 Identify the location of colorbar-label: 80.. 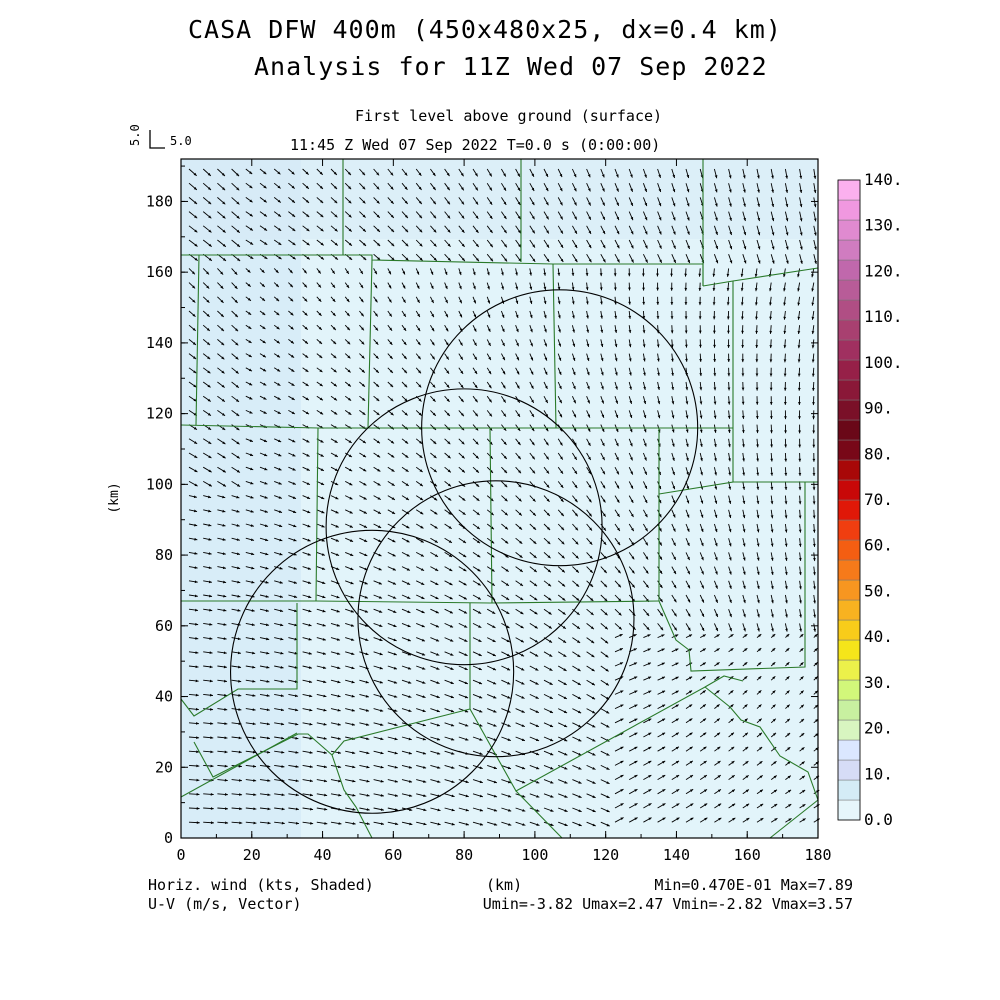
(878, 453).